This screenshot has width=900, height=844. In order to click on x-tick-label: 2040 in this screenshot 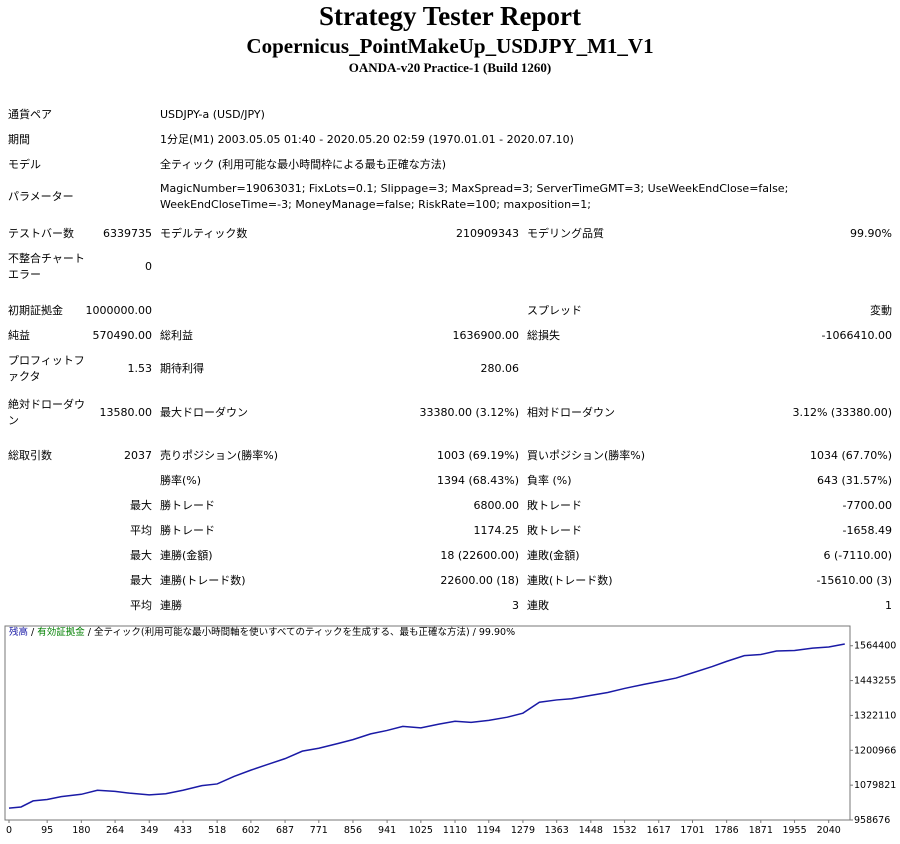, I will do `click(829, 830)`.